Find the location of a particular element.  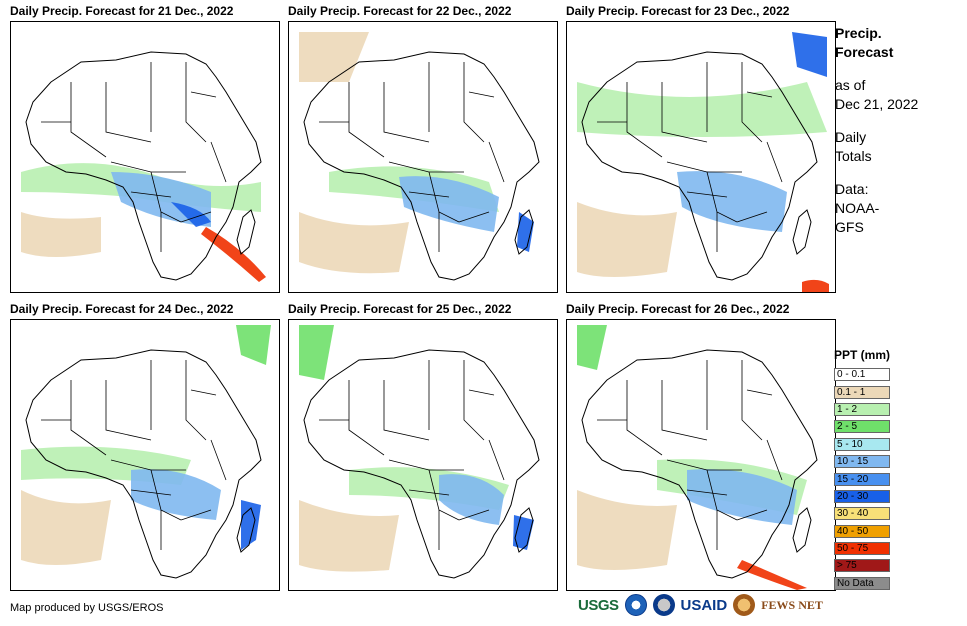

legend-swatch: 0.1 - 1 is located at coordinates (862, 392).